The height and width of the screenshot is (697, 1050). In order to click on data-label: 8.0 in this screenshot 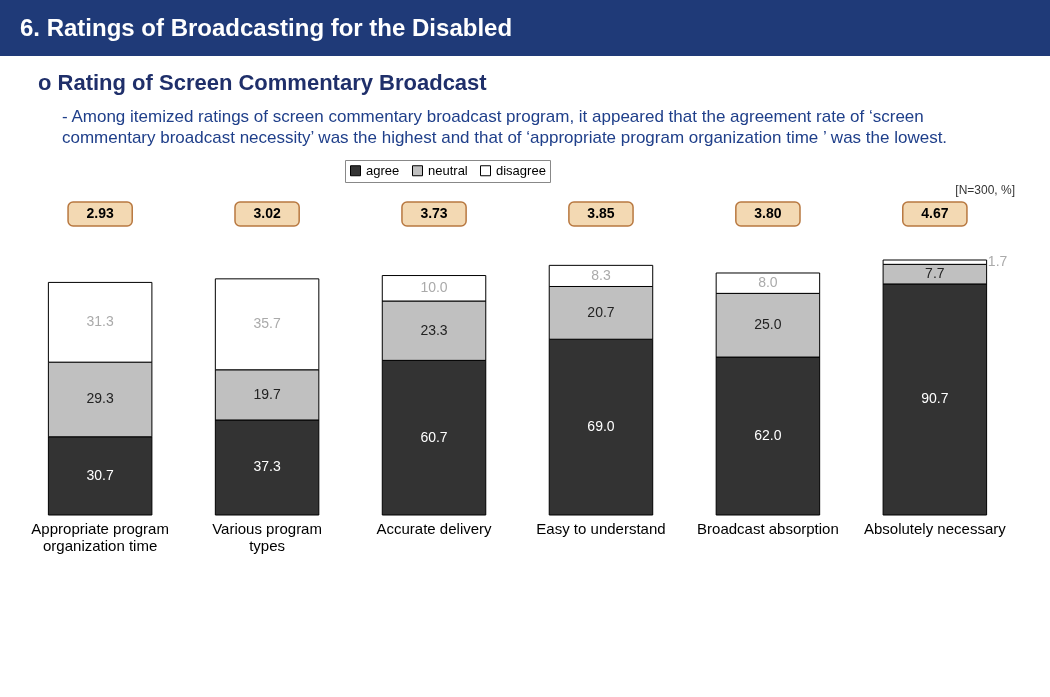, I will do `click(768, 281)`.